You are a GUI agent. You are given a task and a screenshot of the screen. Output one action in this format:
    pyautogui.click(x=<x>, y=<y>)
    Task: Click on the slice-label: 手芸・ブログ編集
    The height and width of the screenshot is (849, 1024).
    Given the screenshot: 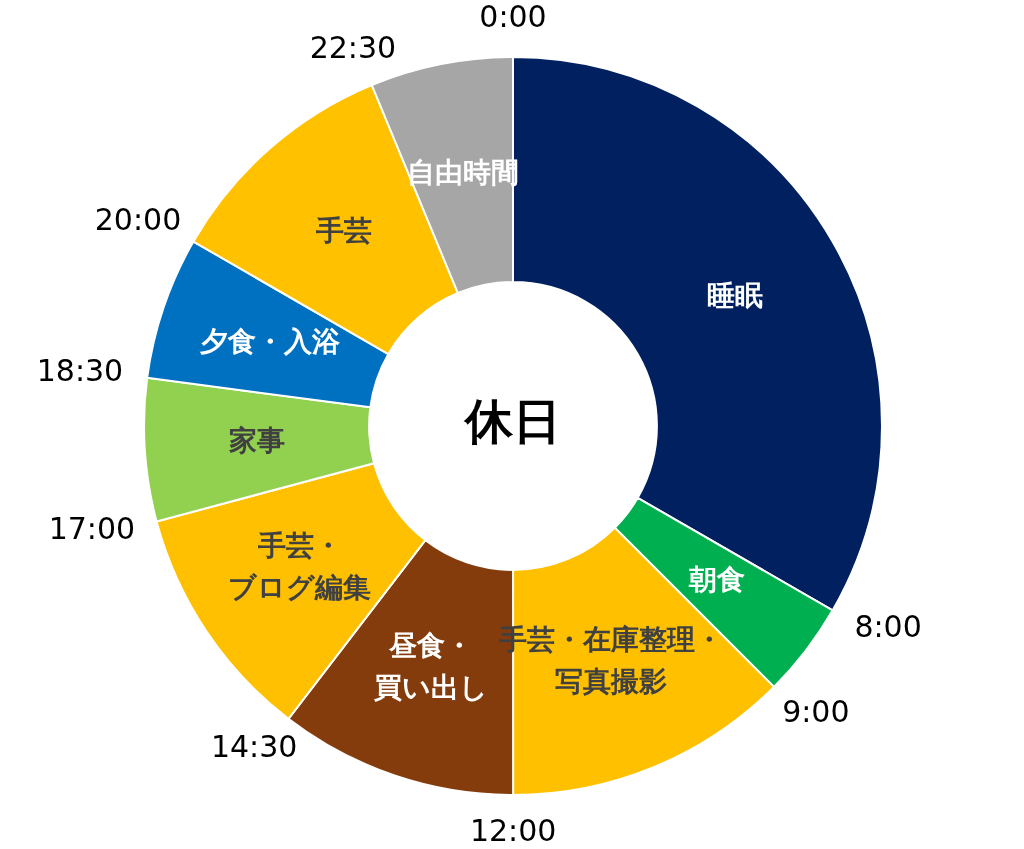 What is the action you would take?
    pyautogui.click(x=300, y=566)
    